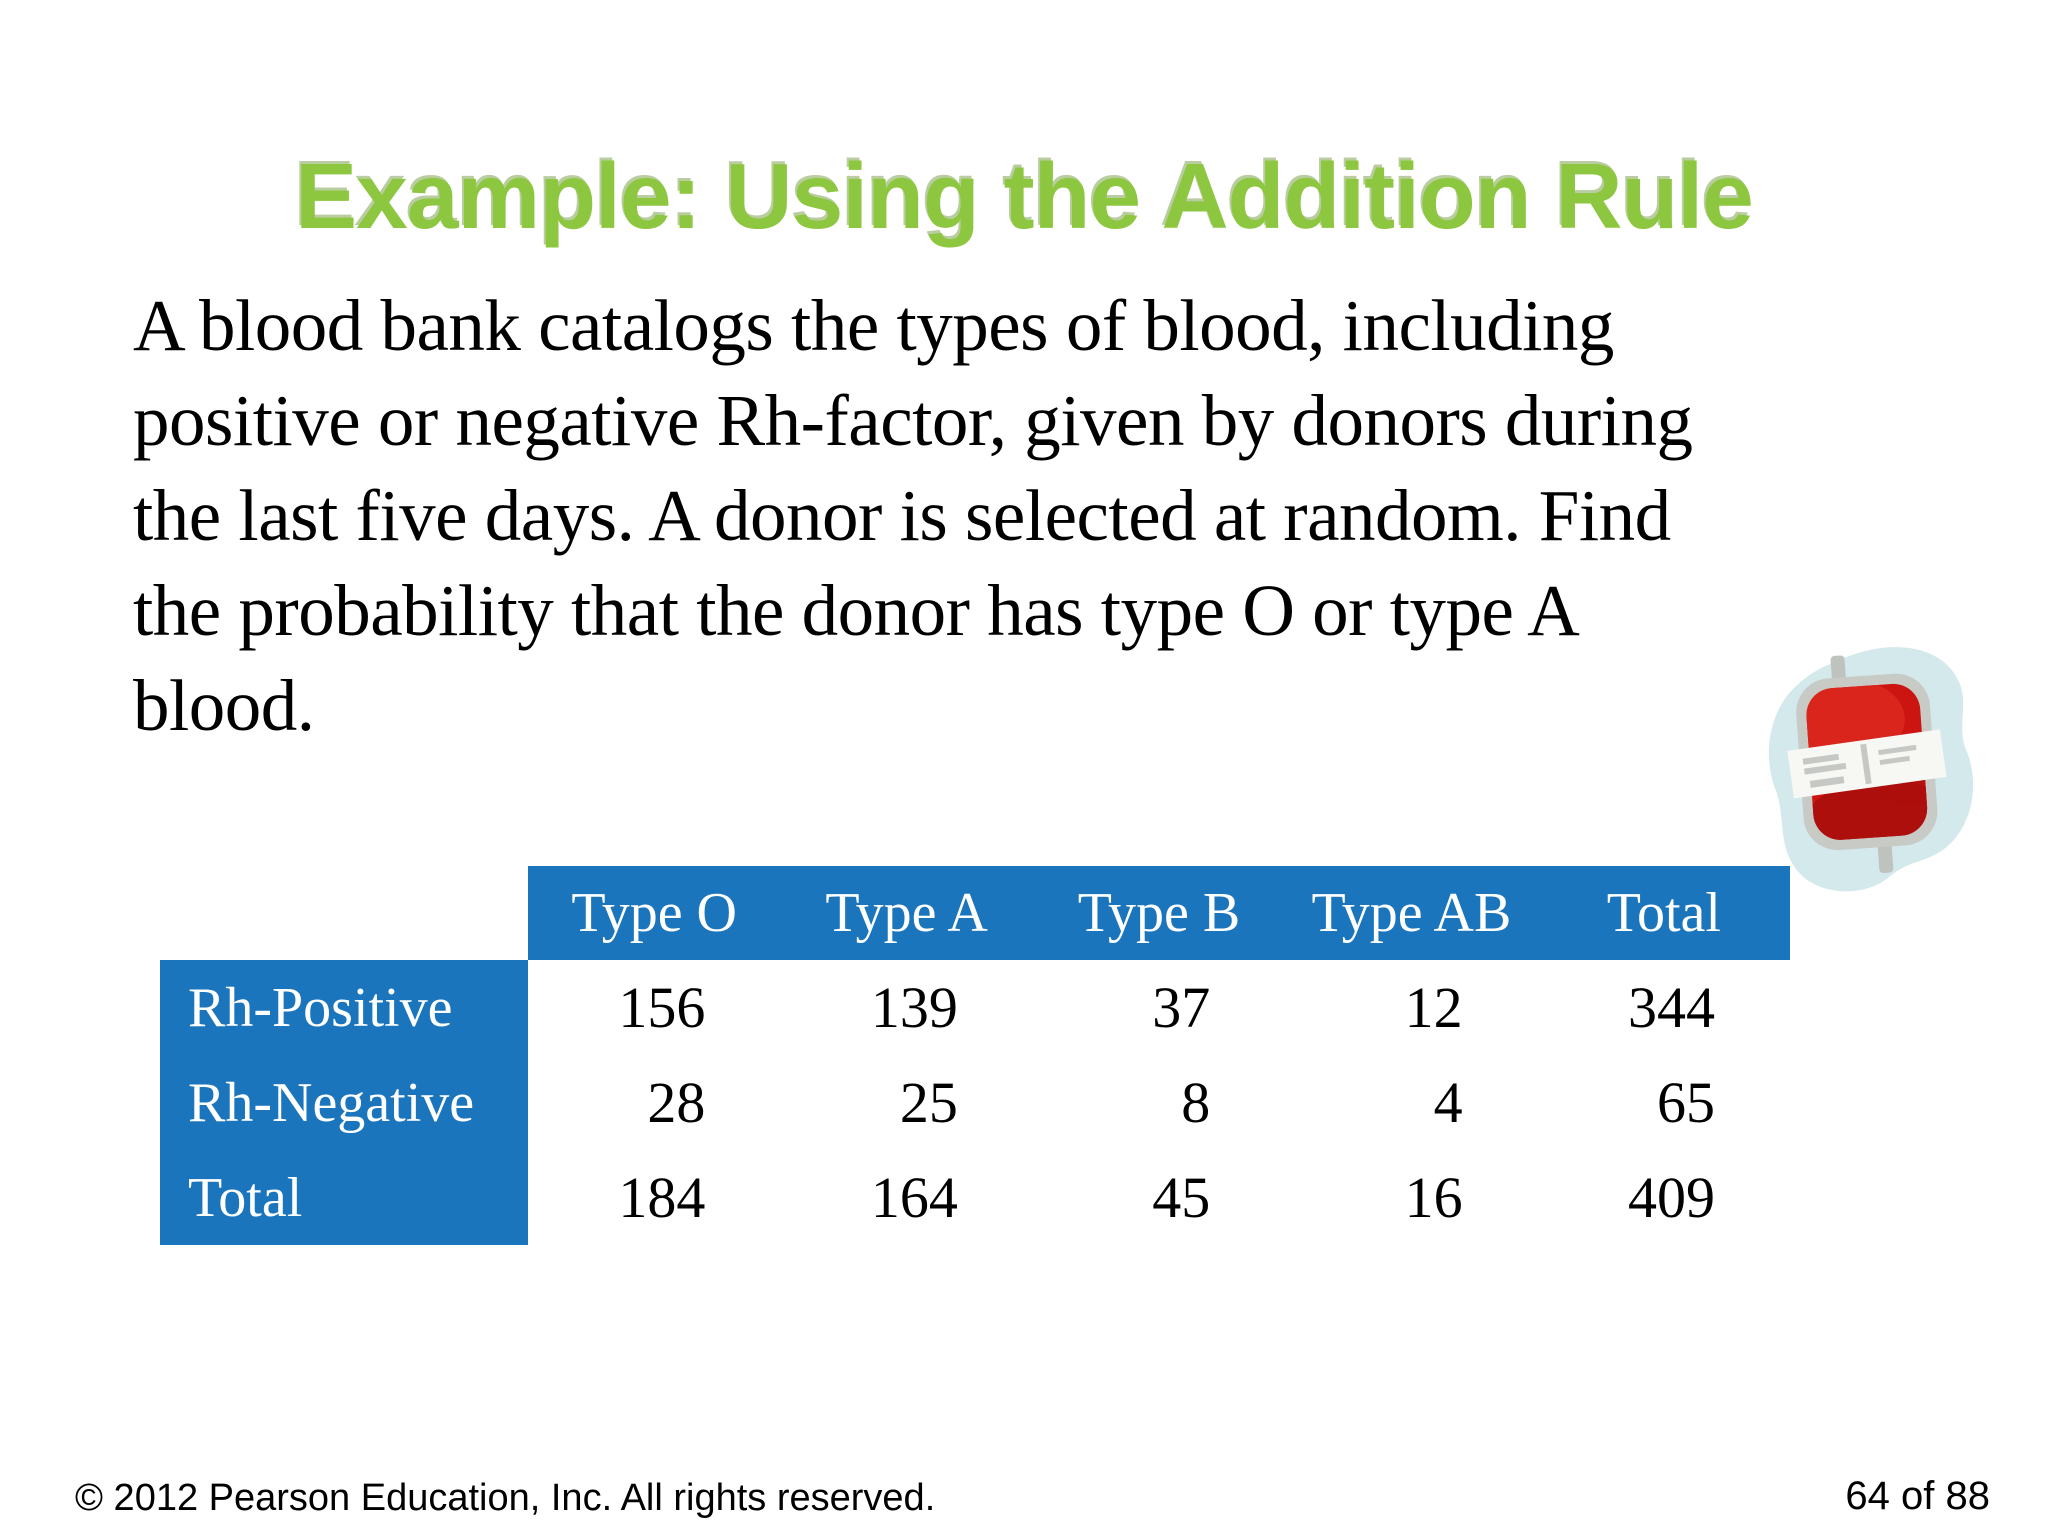  What do you see at coordinates (654, 913) in the screenshot?
I see `column-header-type-o: Type O` at bounding box center [654, 913].